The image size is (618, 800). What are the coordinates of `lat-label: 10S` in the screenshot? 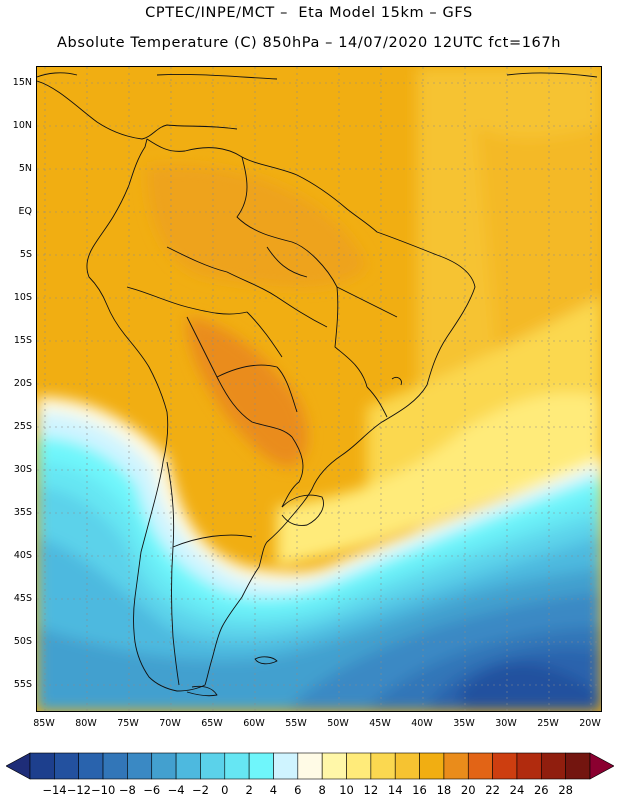 It's located at (22, 297).